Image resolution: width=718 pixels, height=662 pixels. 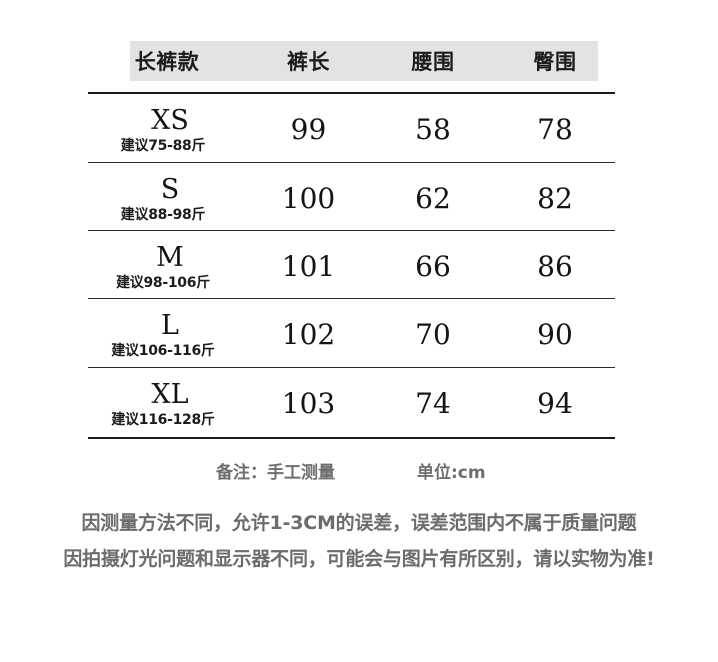 I want to click on cell-size: XL 建议116-128斤, so click(x=167, y=404).